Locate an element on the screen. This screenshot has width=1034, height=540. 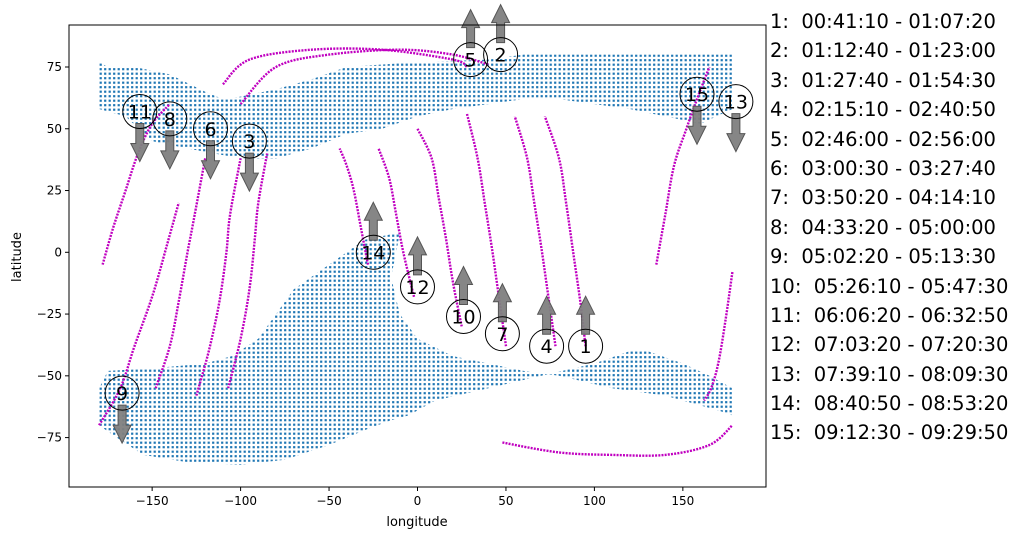
arrow-7-up is located at coordinates (502, 302).